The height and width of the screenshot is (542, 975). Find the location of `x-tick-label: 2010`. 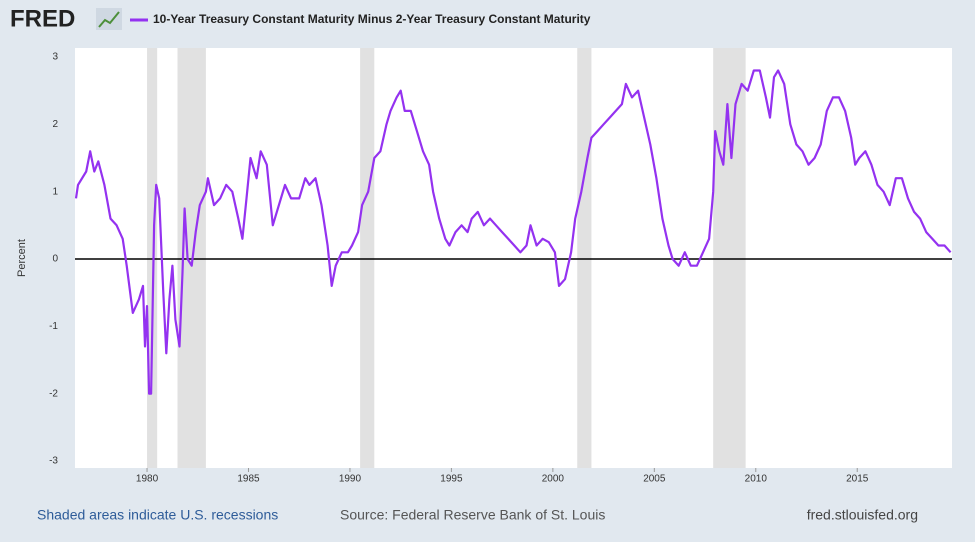

x-tick-label: 2010 is located at coordinates (756, 479).